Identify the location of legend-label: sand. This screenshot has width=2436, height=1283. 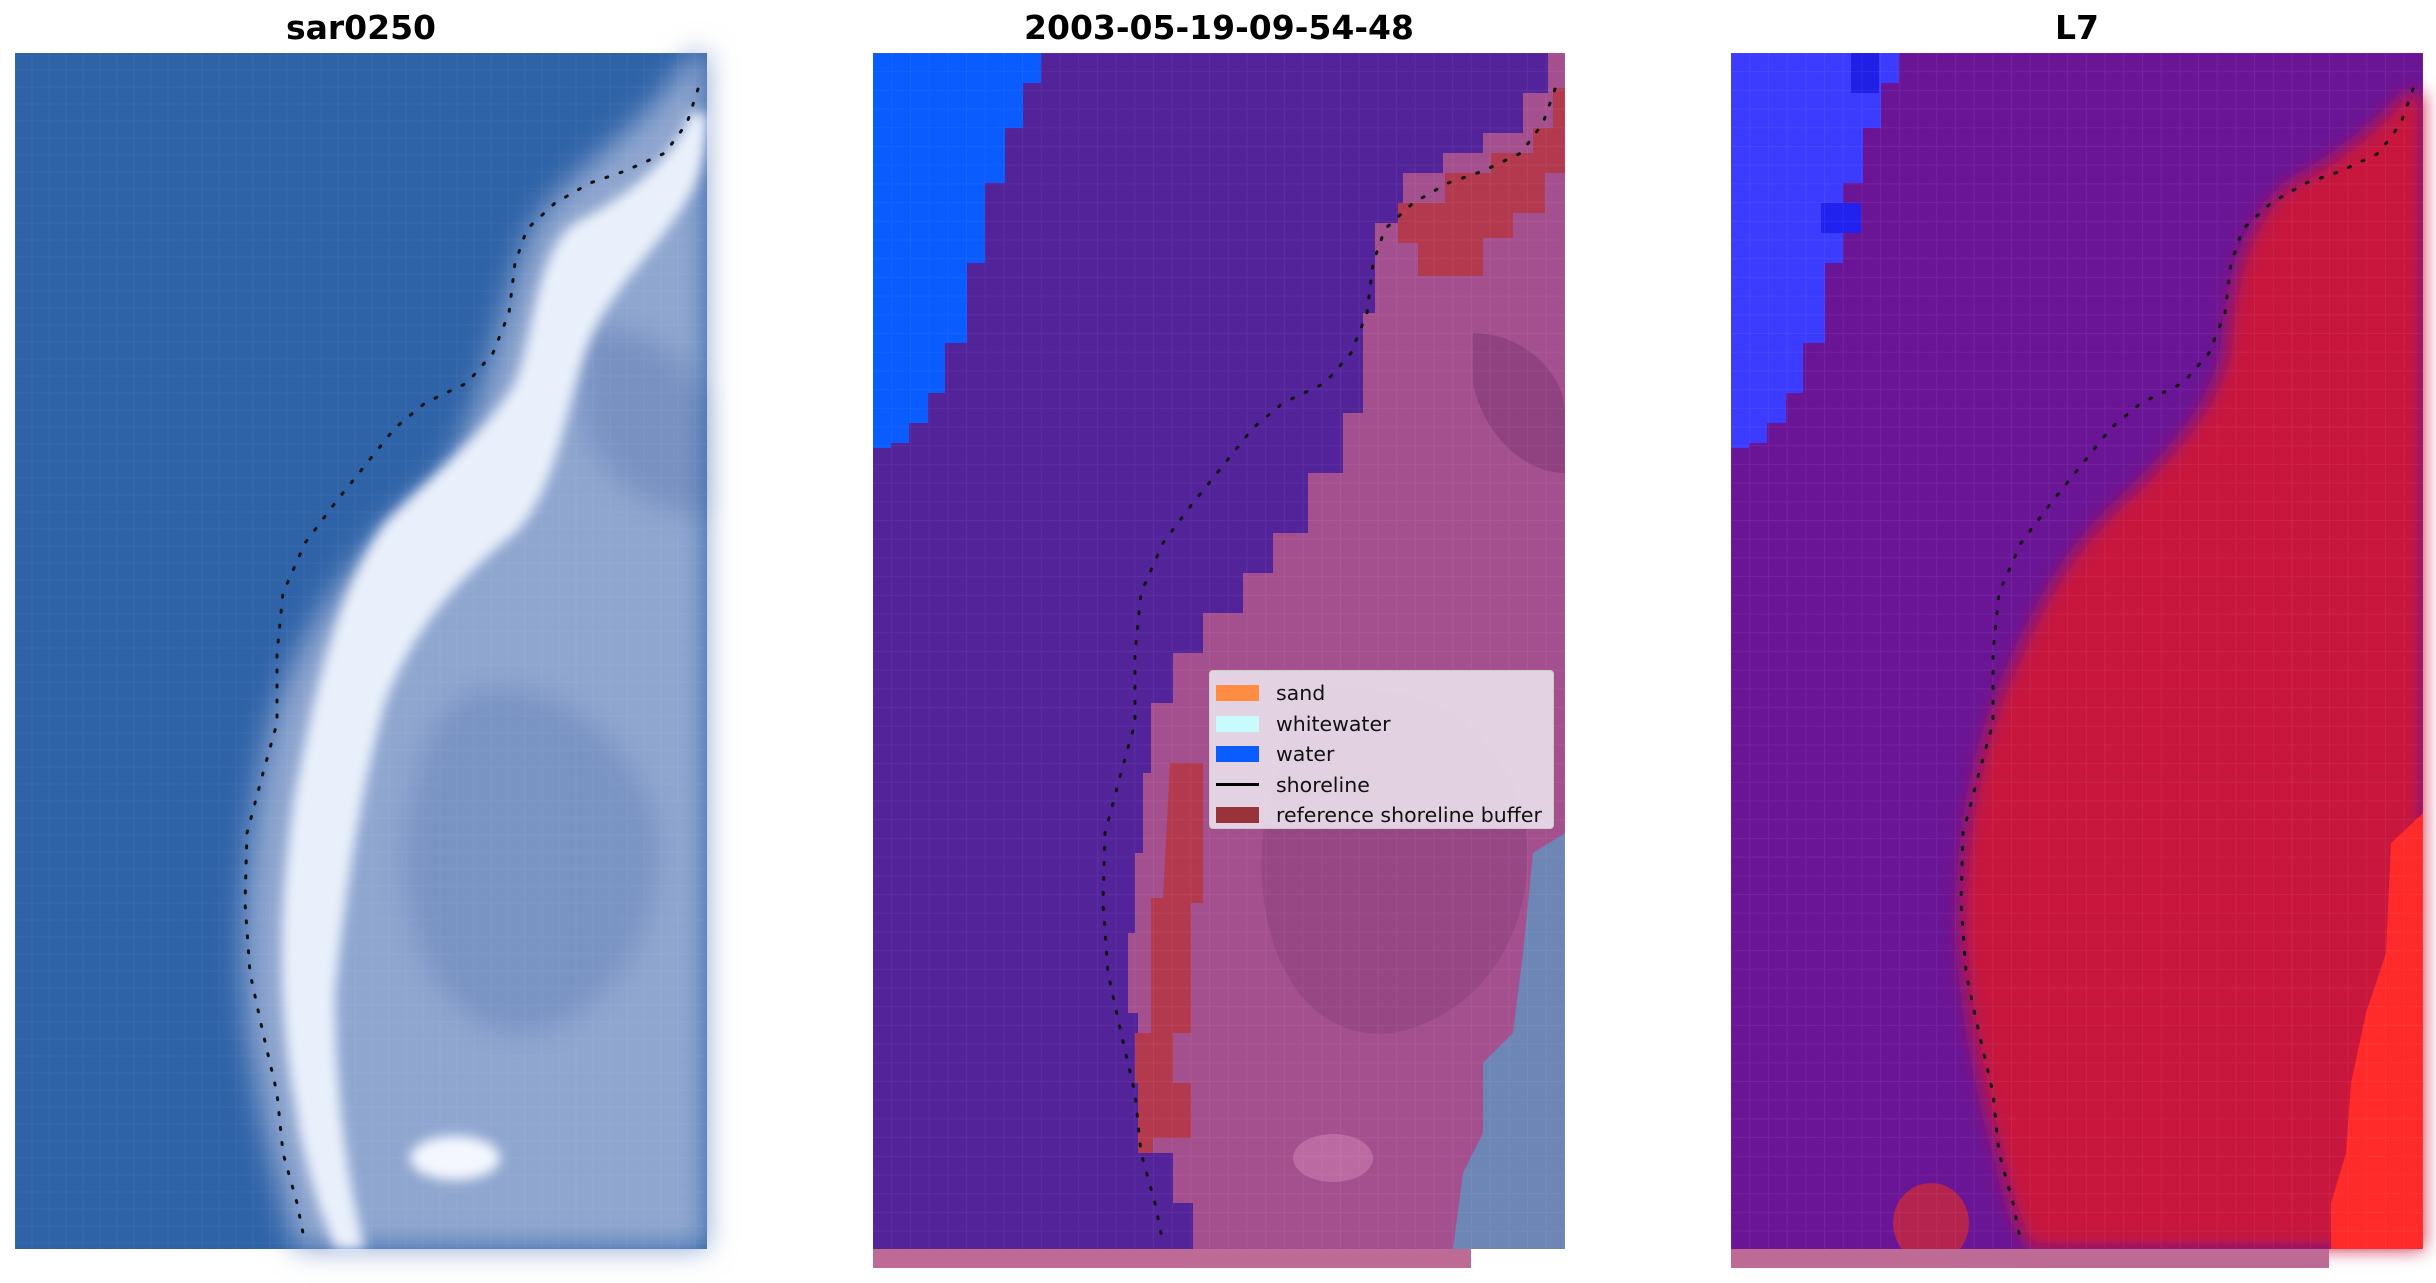
(1301, 693).